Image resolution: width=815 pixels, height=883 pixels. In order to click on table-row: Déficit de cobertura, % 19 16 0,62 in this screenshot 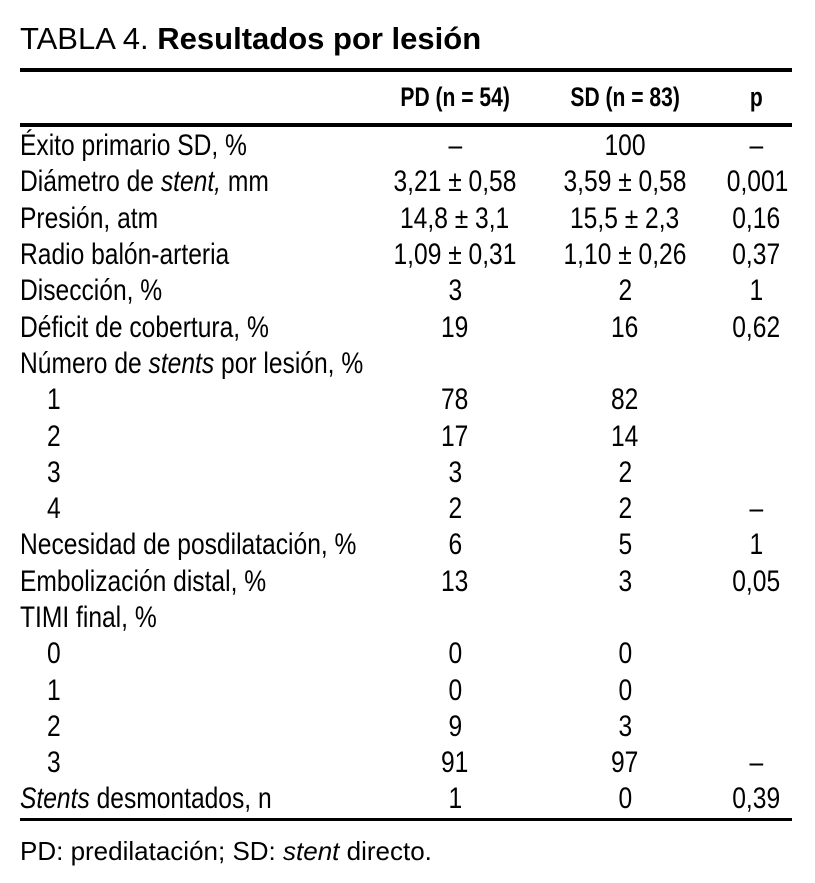, I will do `click(406, 327)`.